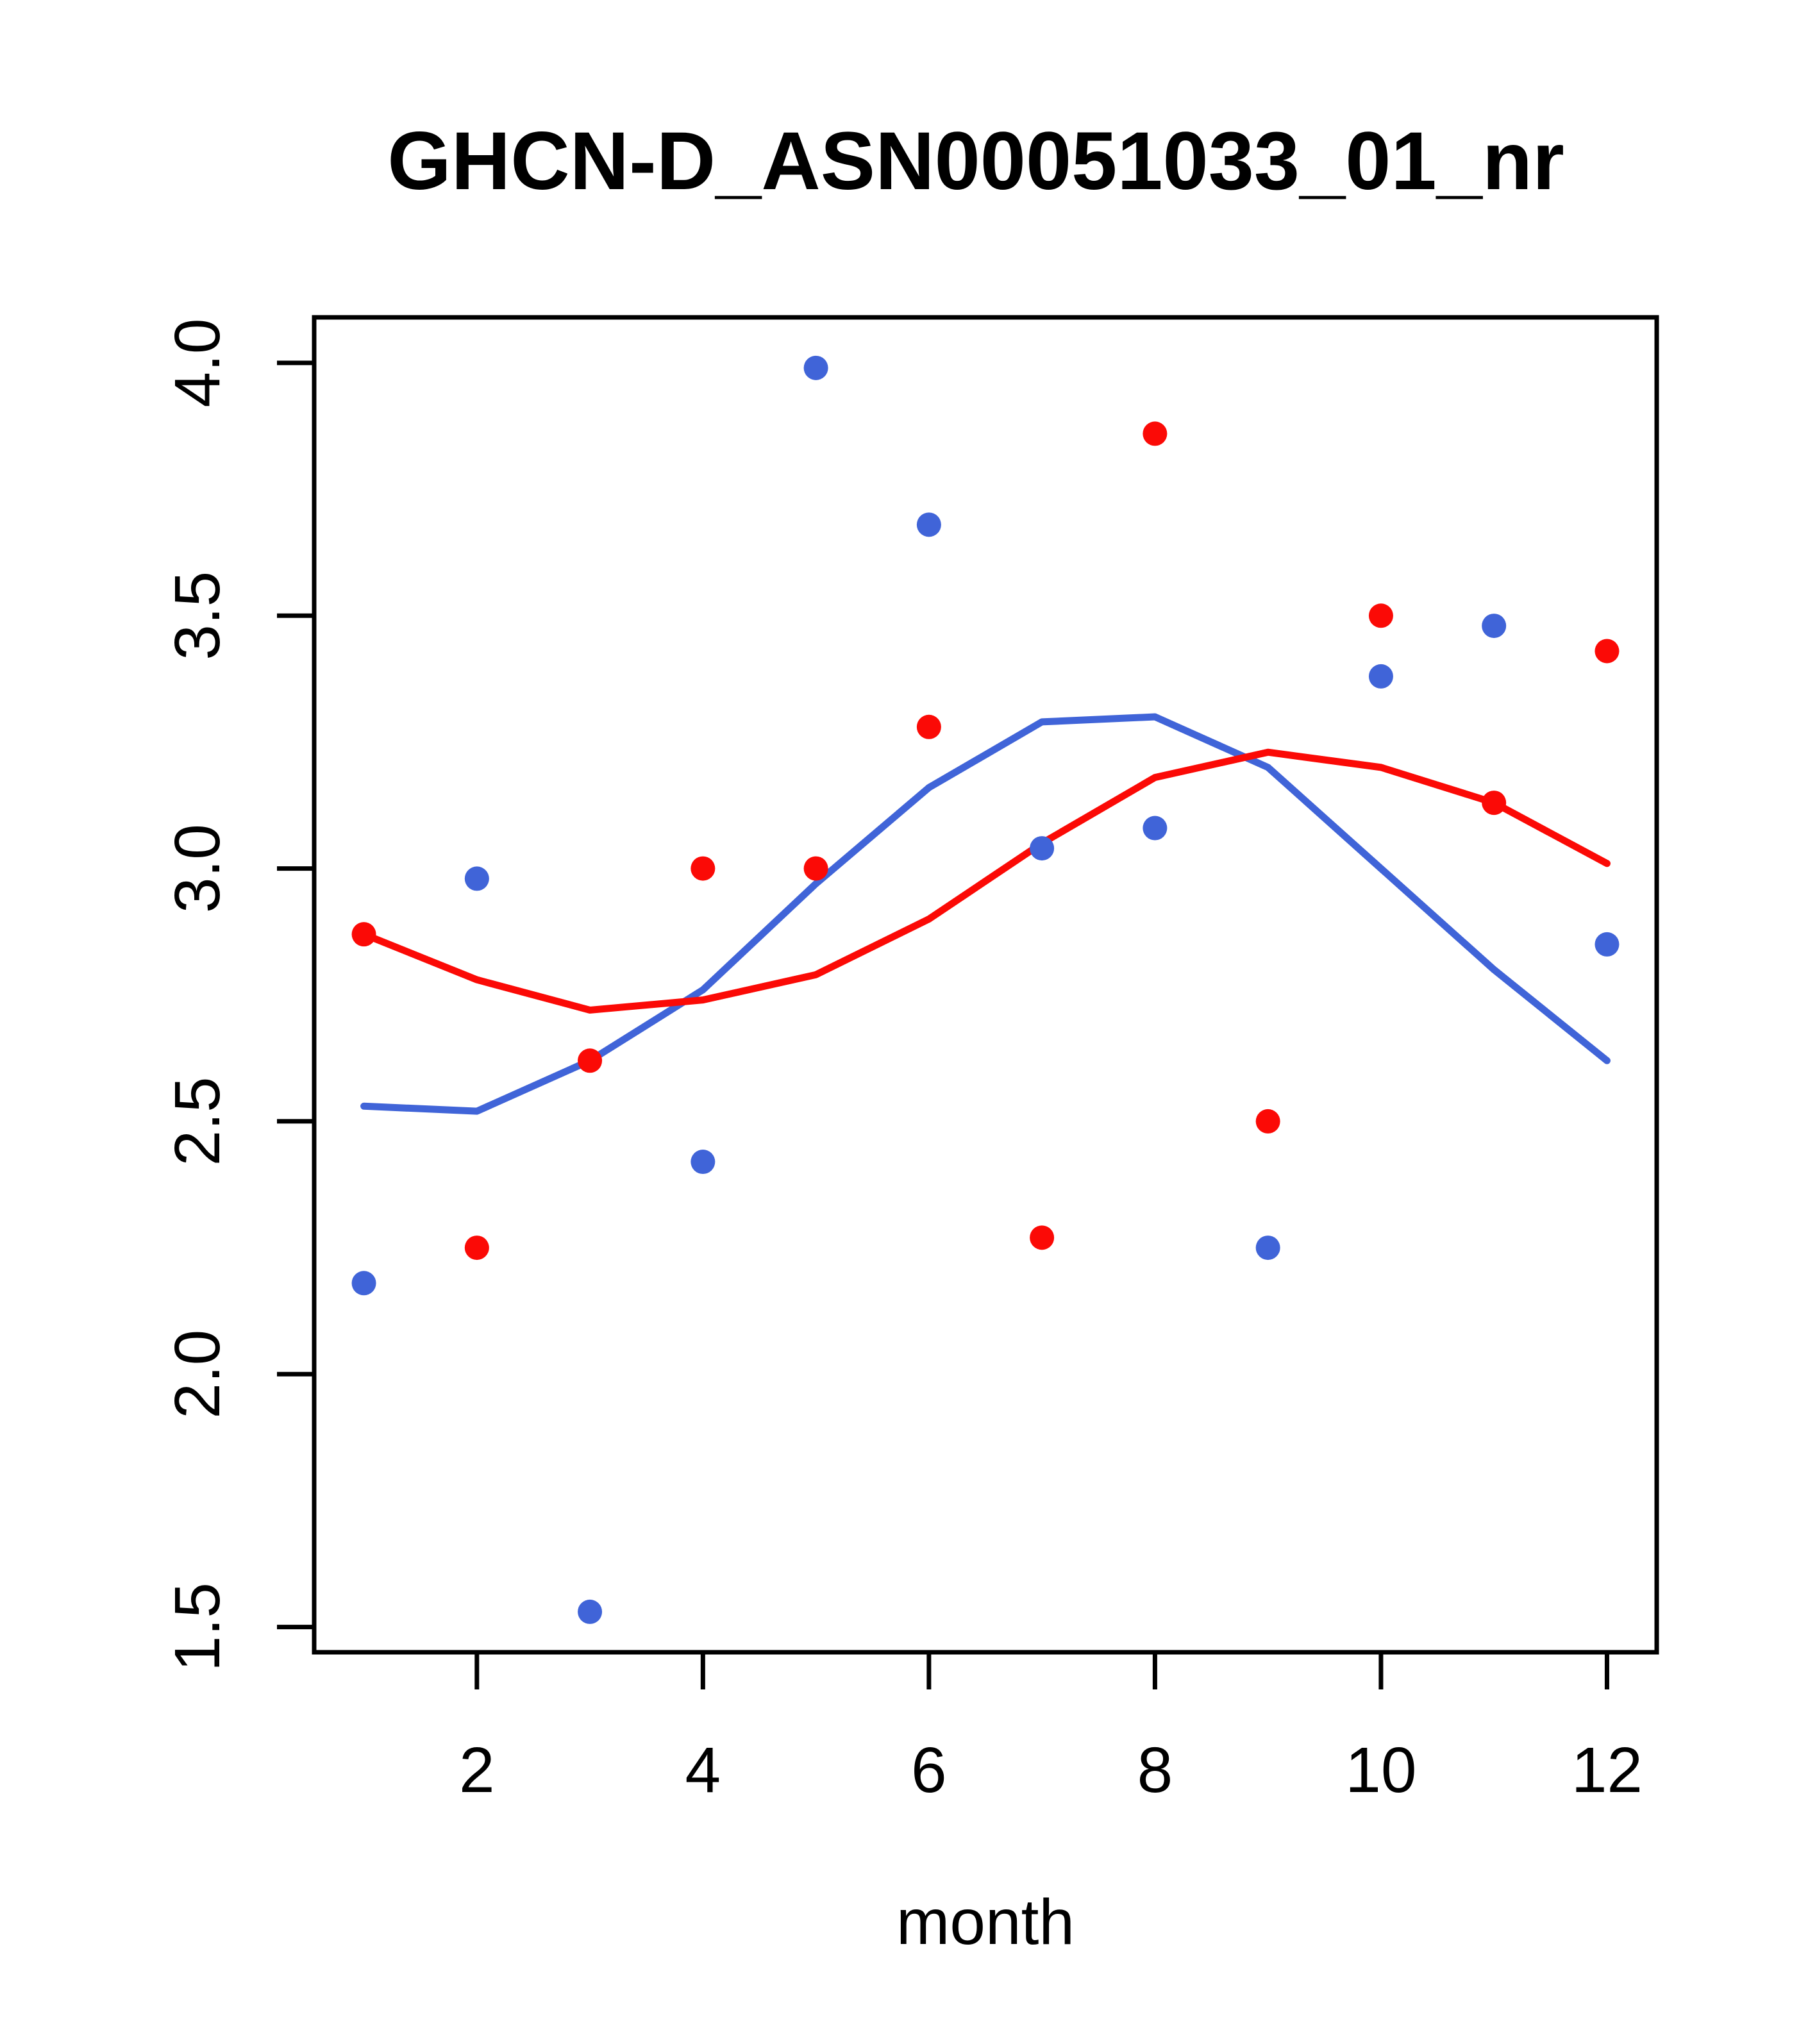 The width and height of the screenshot is (1817, 2044). I want to click on red-point-m10, so click(1381, 615).